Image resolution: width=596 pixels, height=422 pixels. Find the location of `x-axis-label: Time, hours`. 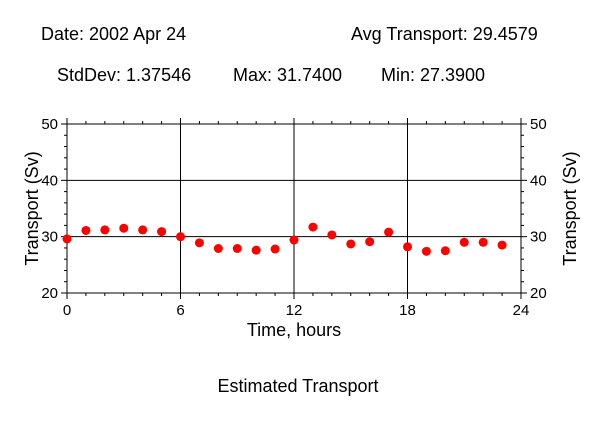

x-axis-label: Time, hours is located at coordinates (294, 330).